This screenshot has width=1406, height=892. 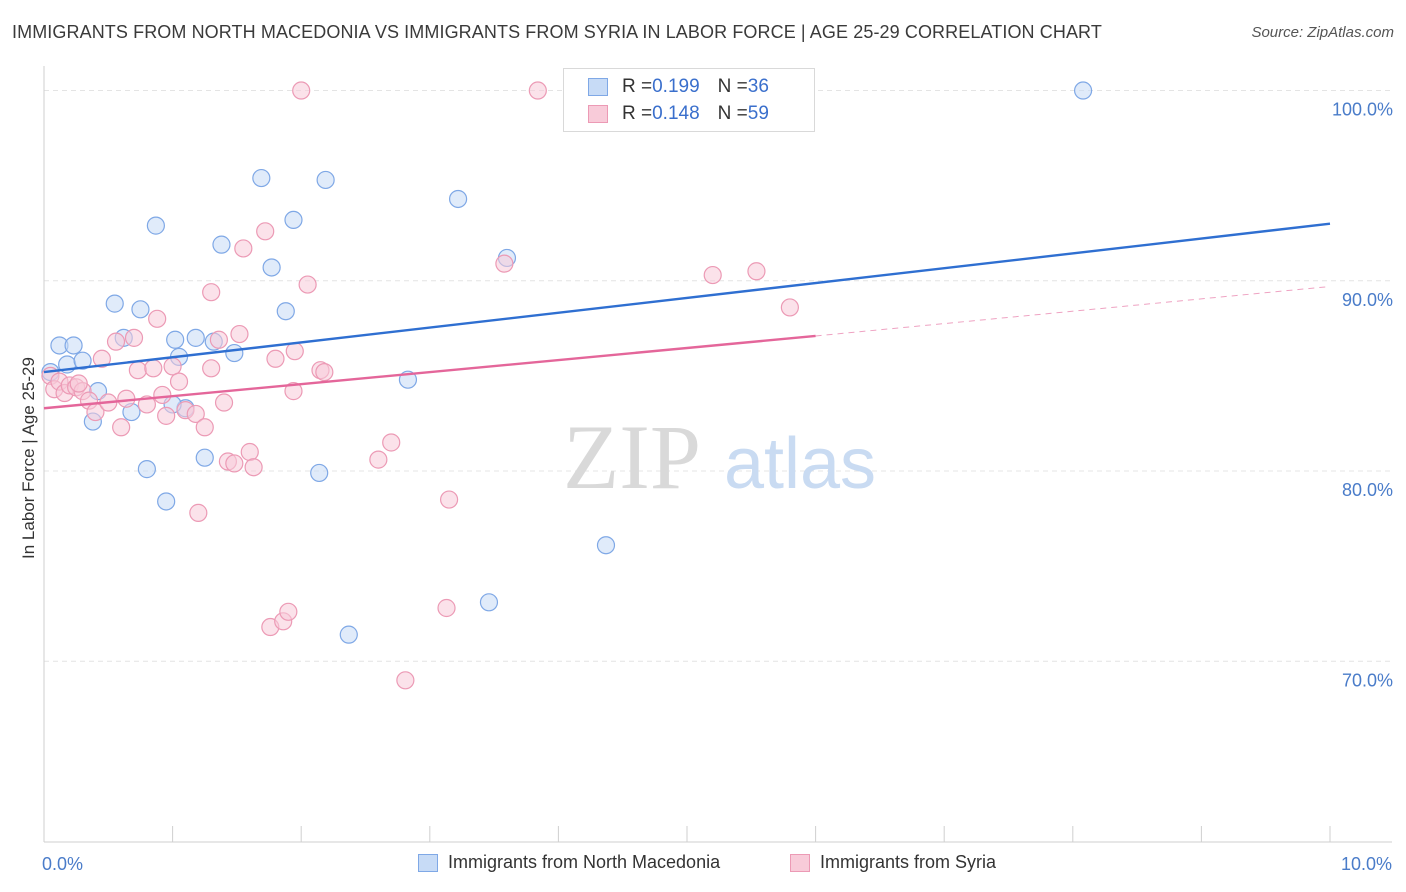 I want to click on legend-r-value: 0.148, so click(x=676, y=113).